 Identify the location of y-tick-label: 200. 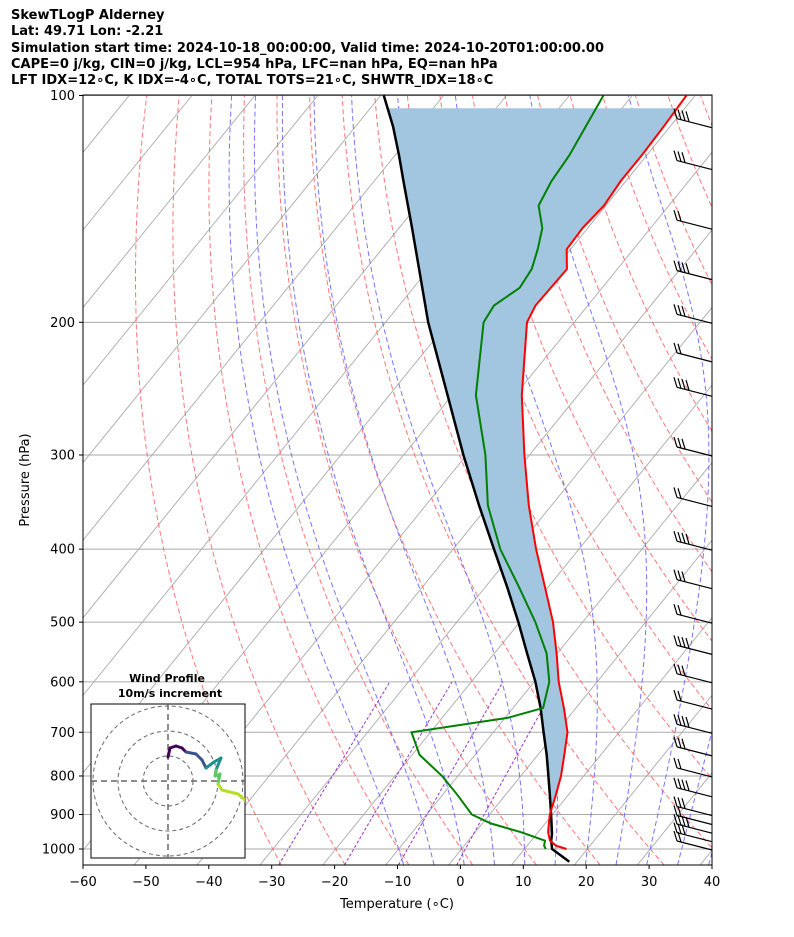
(62, 323).